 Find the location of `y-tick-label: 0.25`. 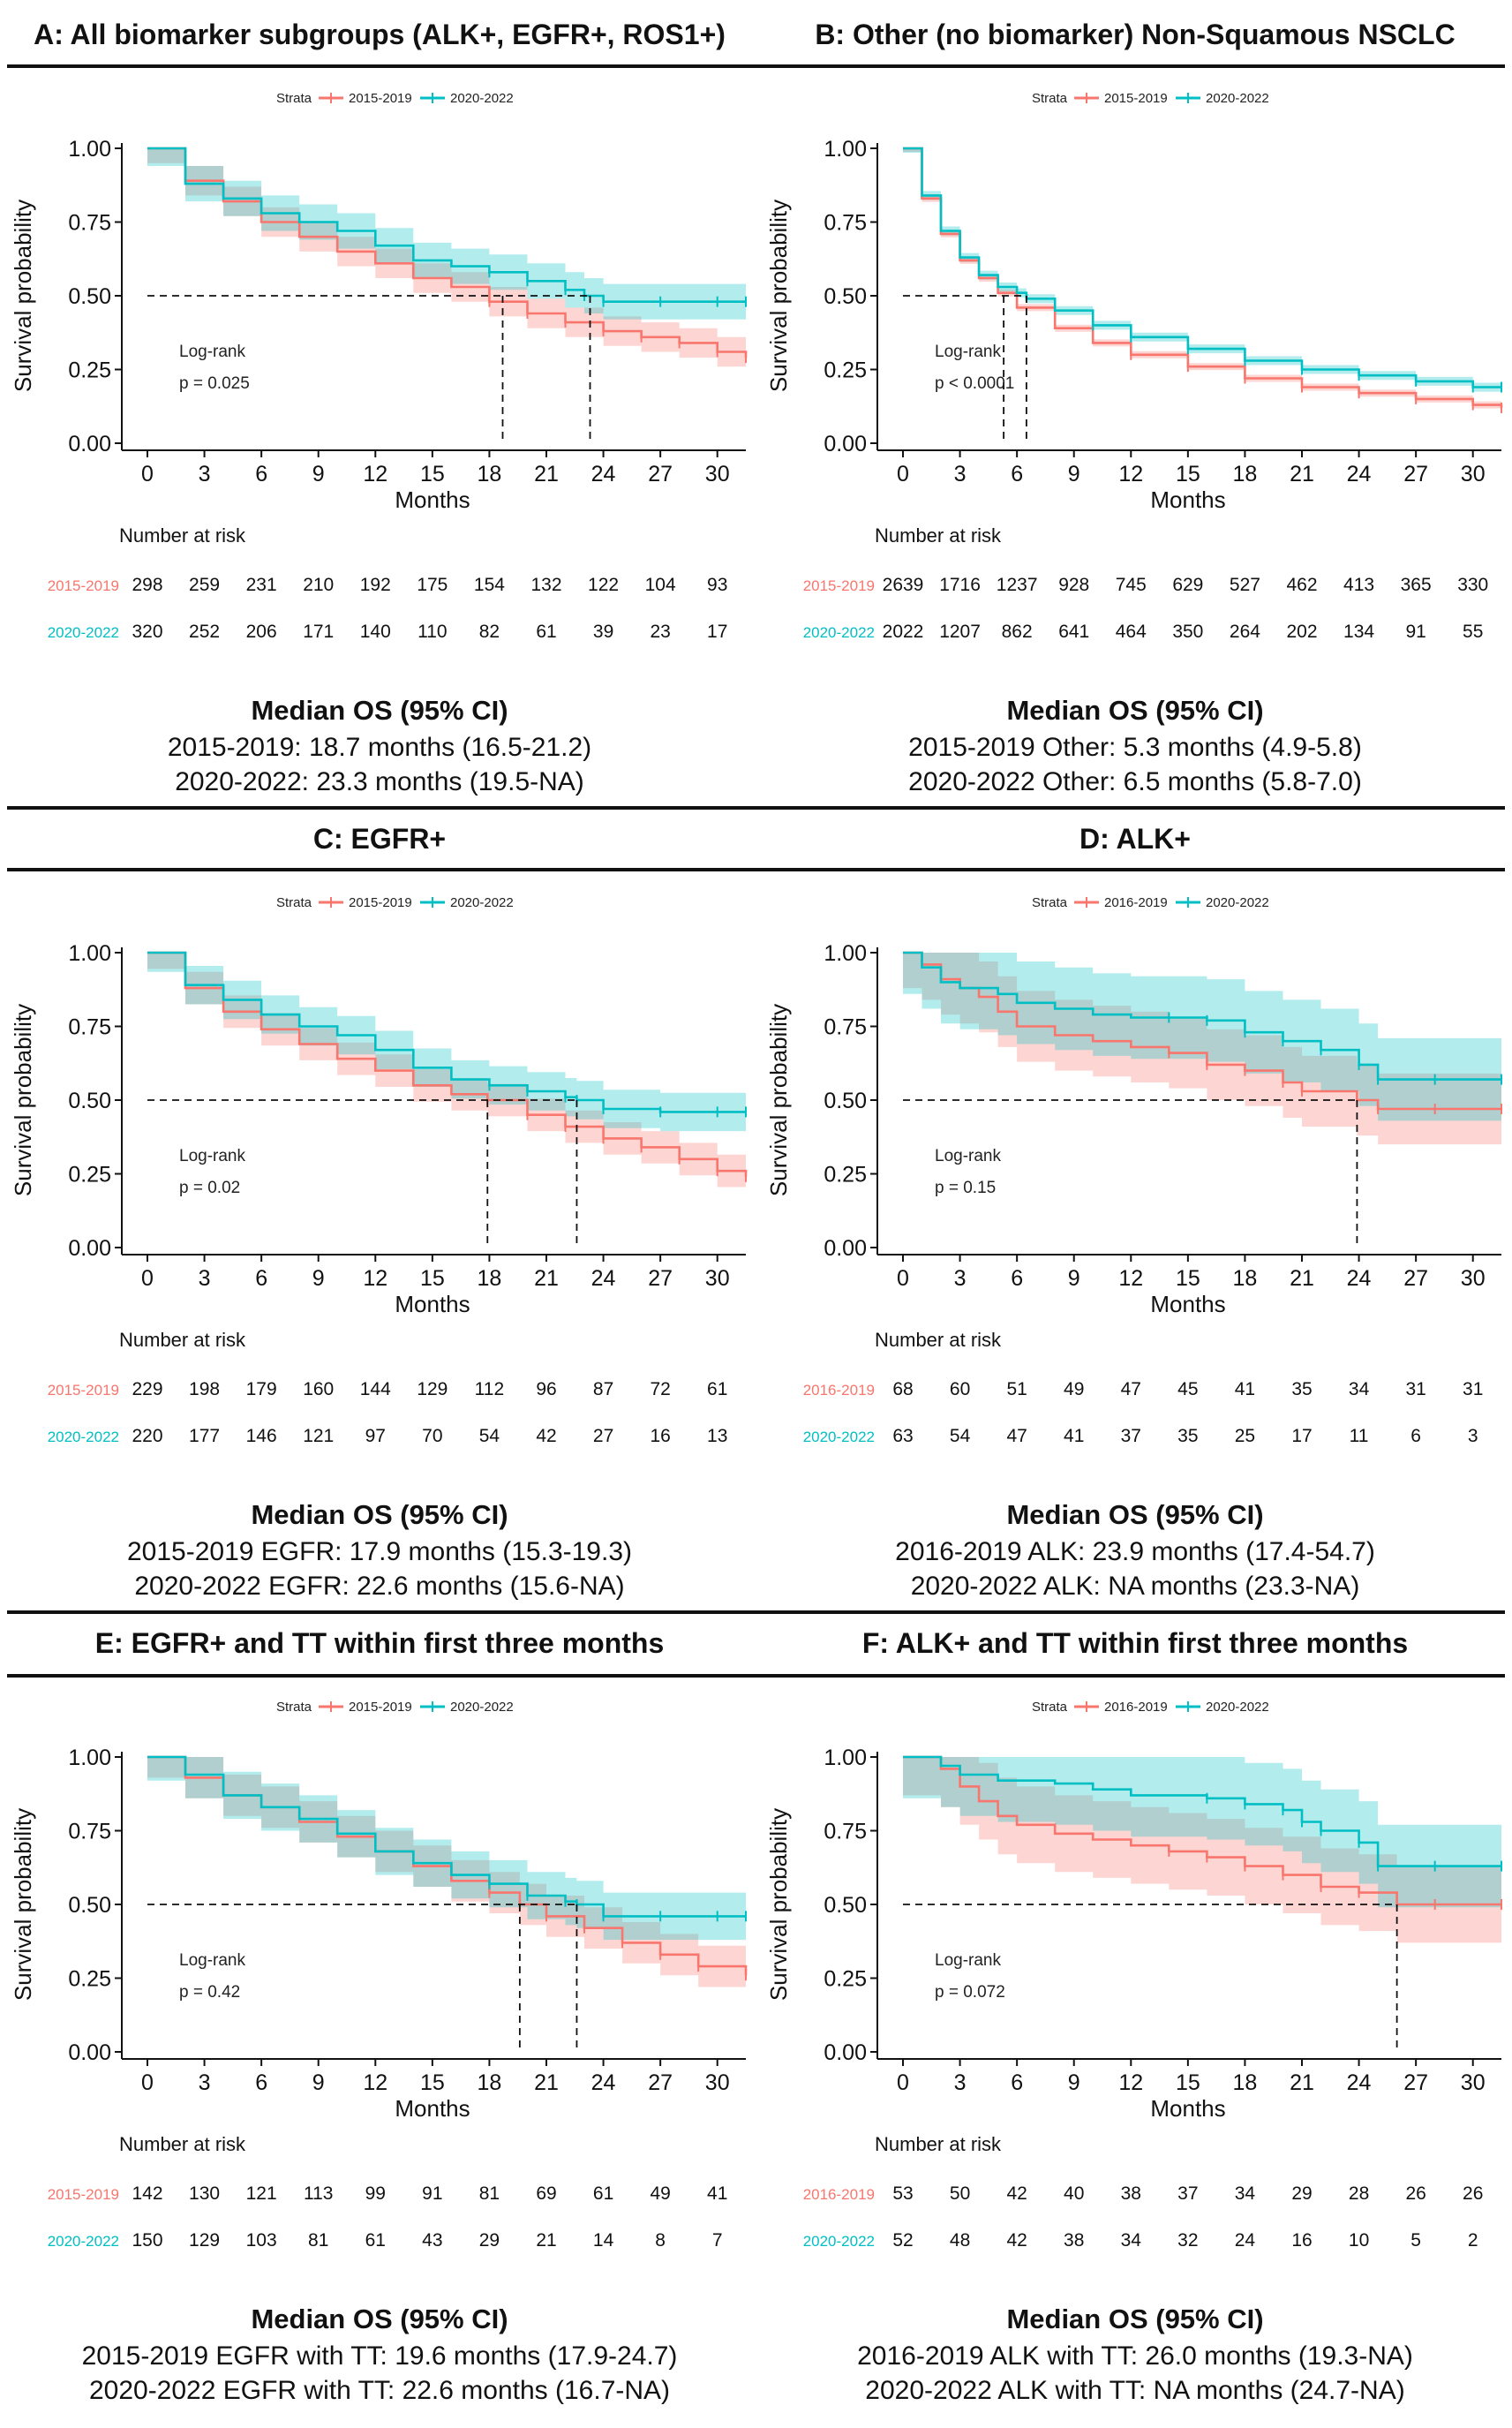

y-tick-label: 0.25 is located at coordinates (89, 370).